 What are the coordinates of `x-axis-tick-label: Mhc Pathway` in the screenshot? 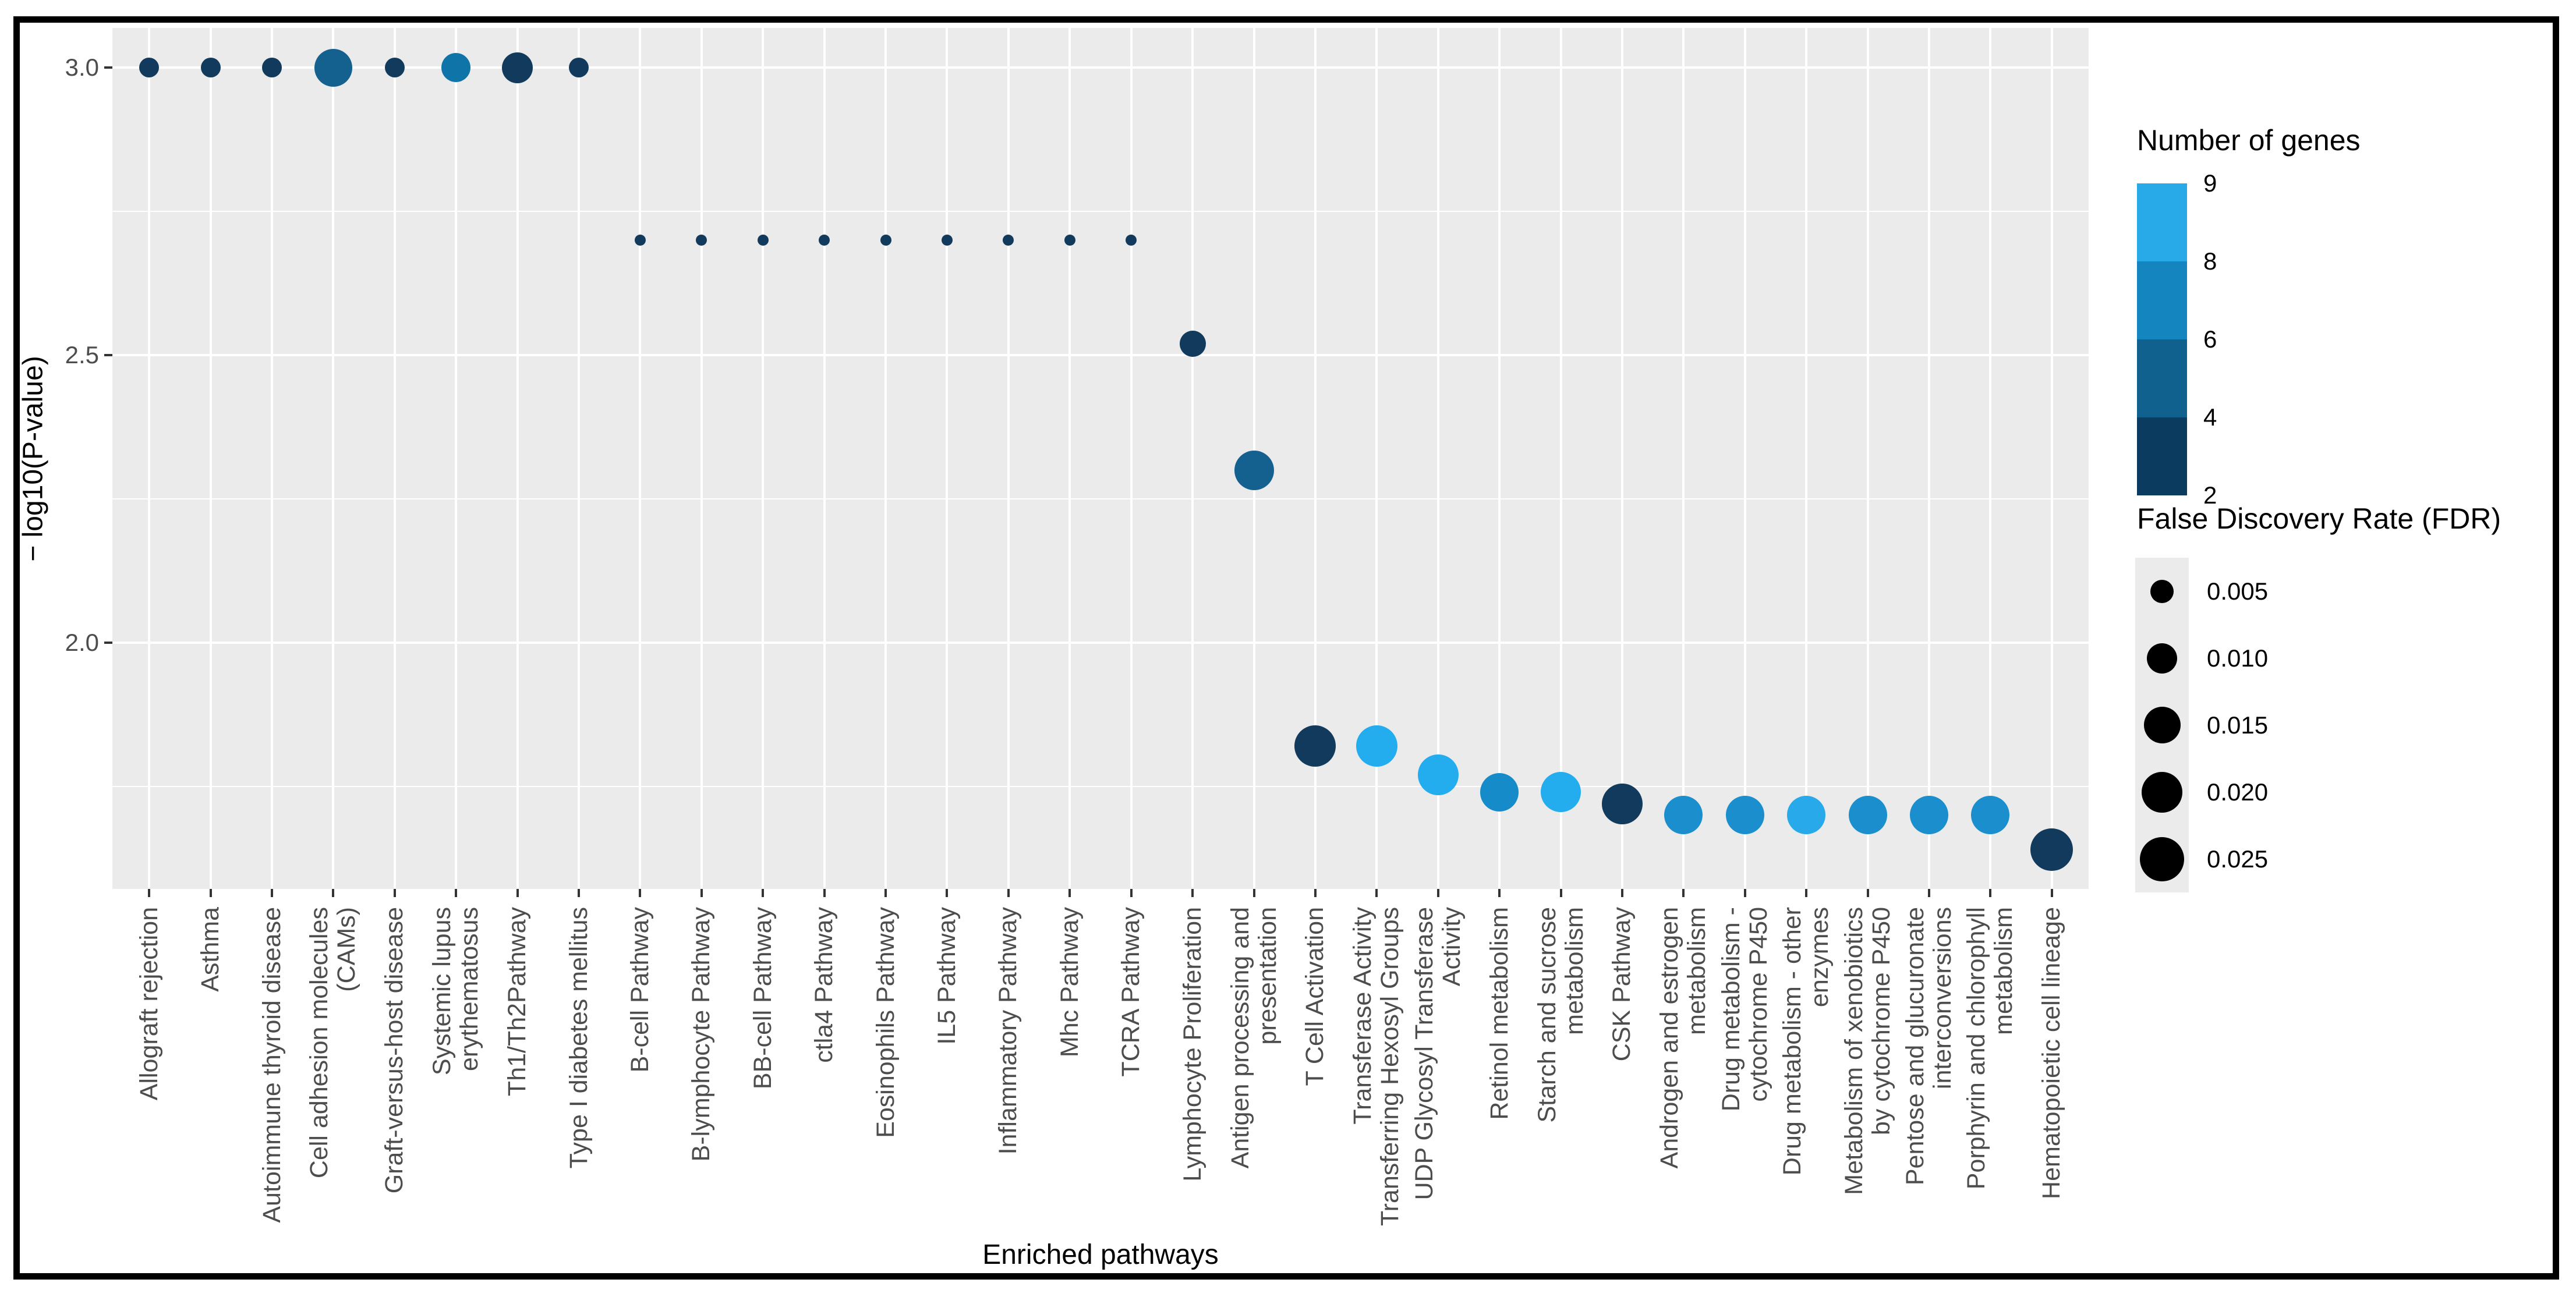 It's located at (1069, 983).